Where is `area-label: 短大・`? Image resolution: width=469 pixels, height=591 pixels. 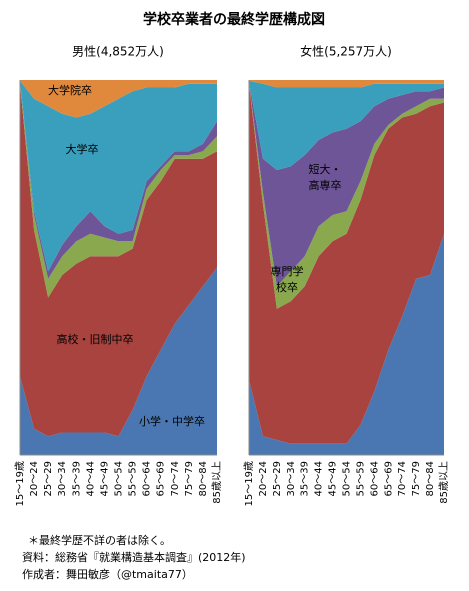
area-label: 短大・ is located at coordinates (325, 169).